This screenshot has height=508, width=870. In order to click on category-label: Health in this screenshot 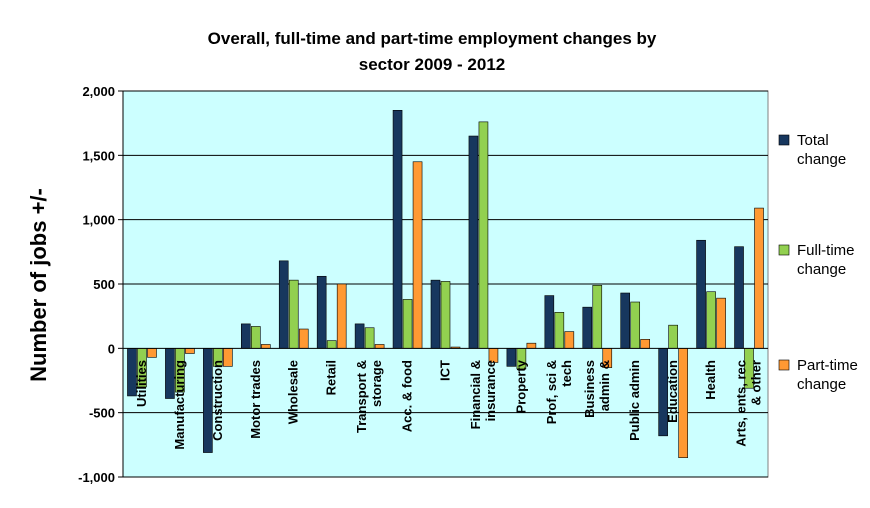, I will do `click(710, 380)`.